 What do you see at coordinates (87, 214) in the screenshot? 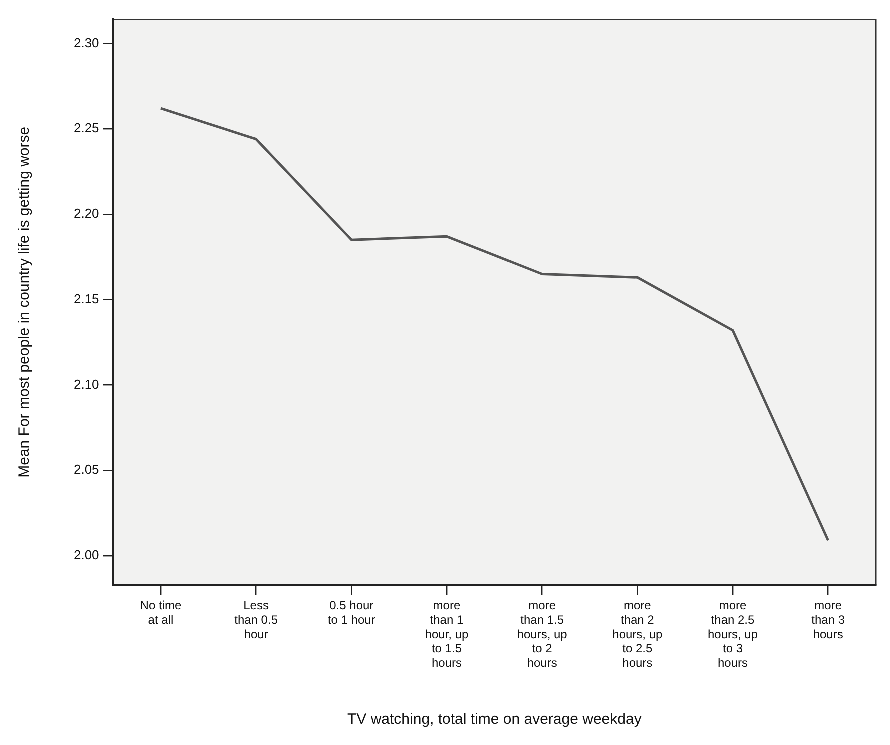
I see `y-tick-label: 2.20` at bounding box center [87, 214].